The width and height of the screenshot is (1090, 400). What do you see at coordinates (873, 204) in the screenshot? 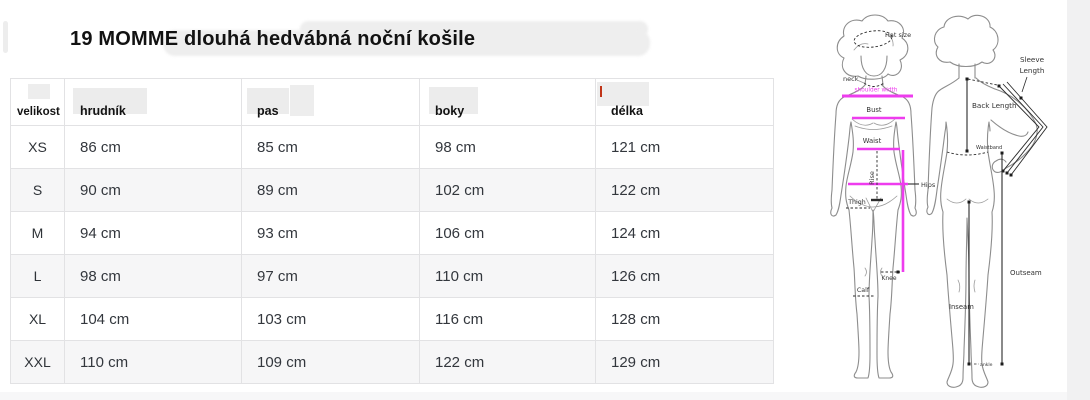
I see `panty-lines` at bounding box center [873, 204].